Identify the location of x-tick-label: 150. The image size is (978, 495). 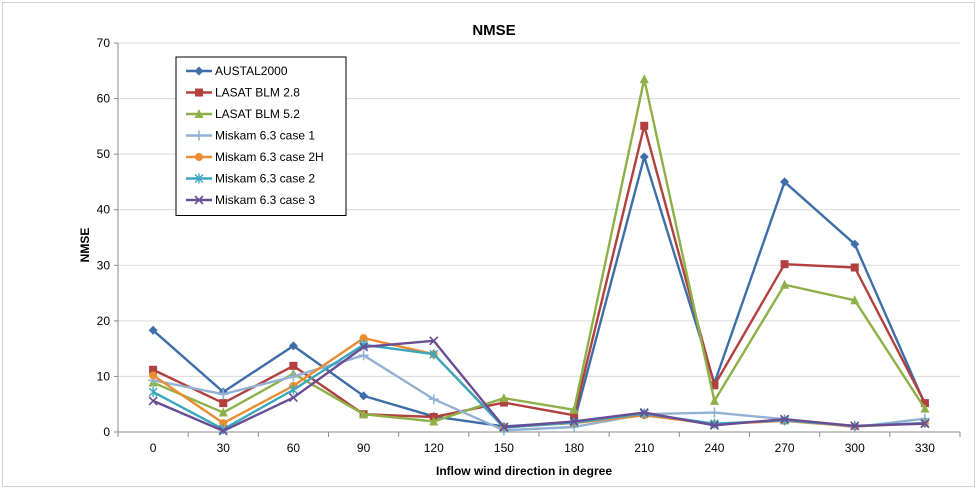
(504, 448).